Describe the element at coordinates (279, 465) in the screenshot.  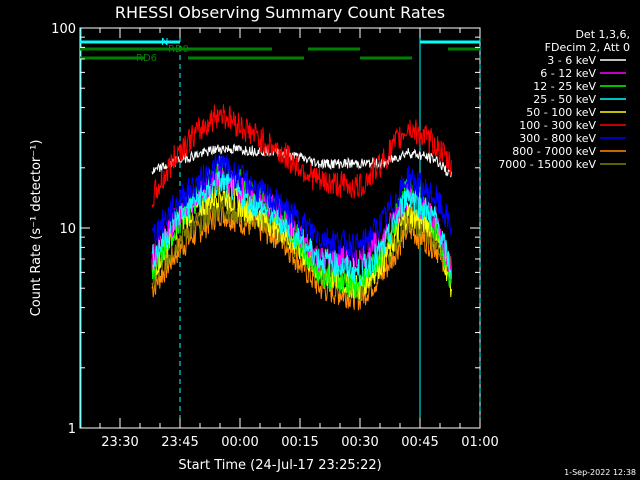
I see `x-axis-label: Start Time (24-Jul-17 23:25:22)` at that location.